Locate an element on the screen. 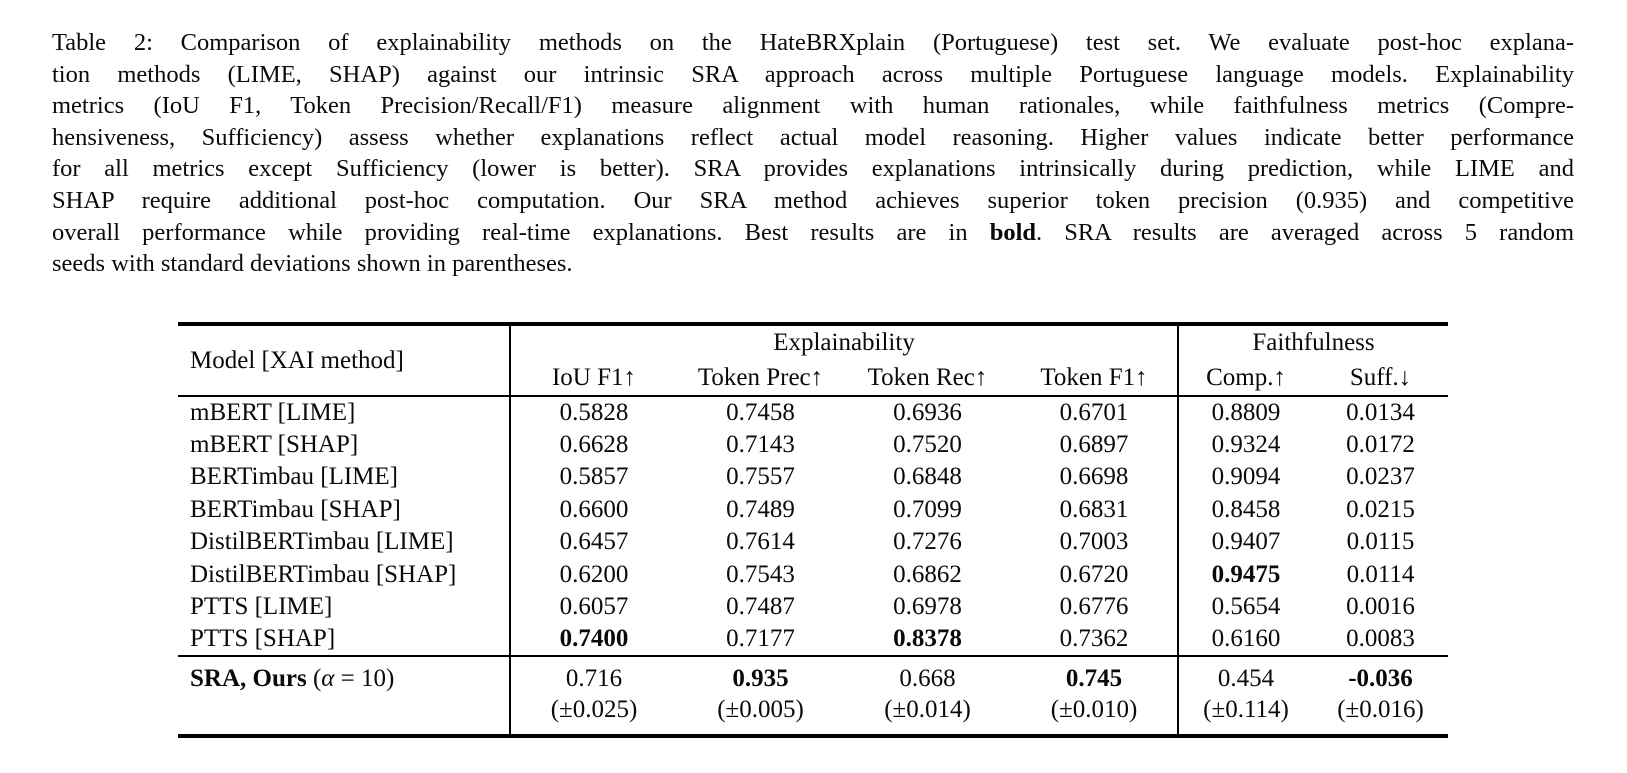 This screenshot has height=773, width=1627. row-model-label: mBERT [SHAP] is located at coordinates (274, 444).